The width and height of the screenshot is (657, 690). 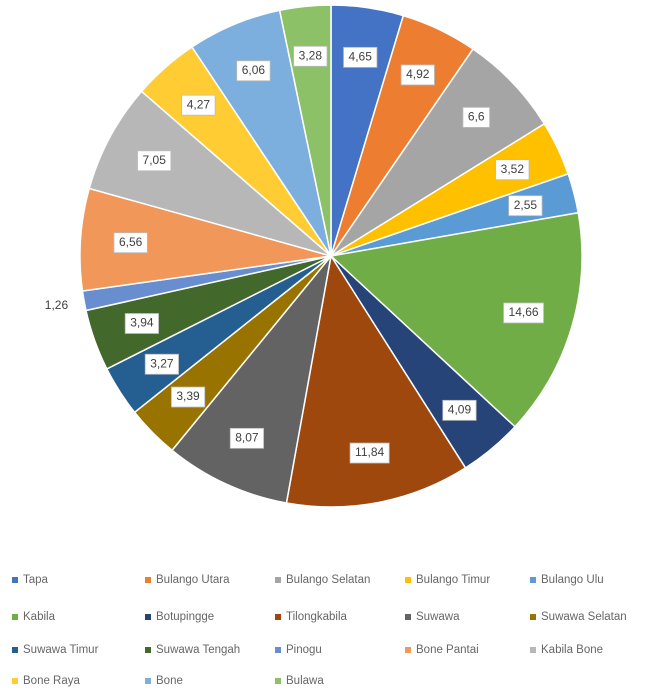 I want to click on data-label: 4,65, so click(x=361, y=57).